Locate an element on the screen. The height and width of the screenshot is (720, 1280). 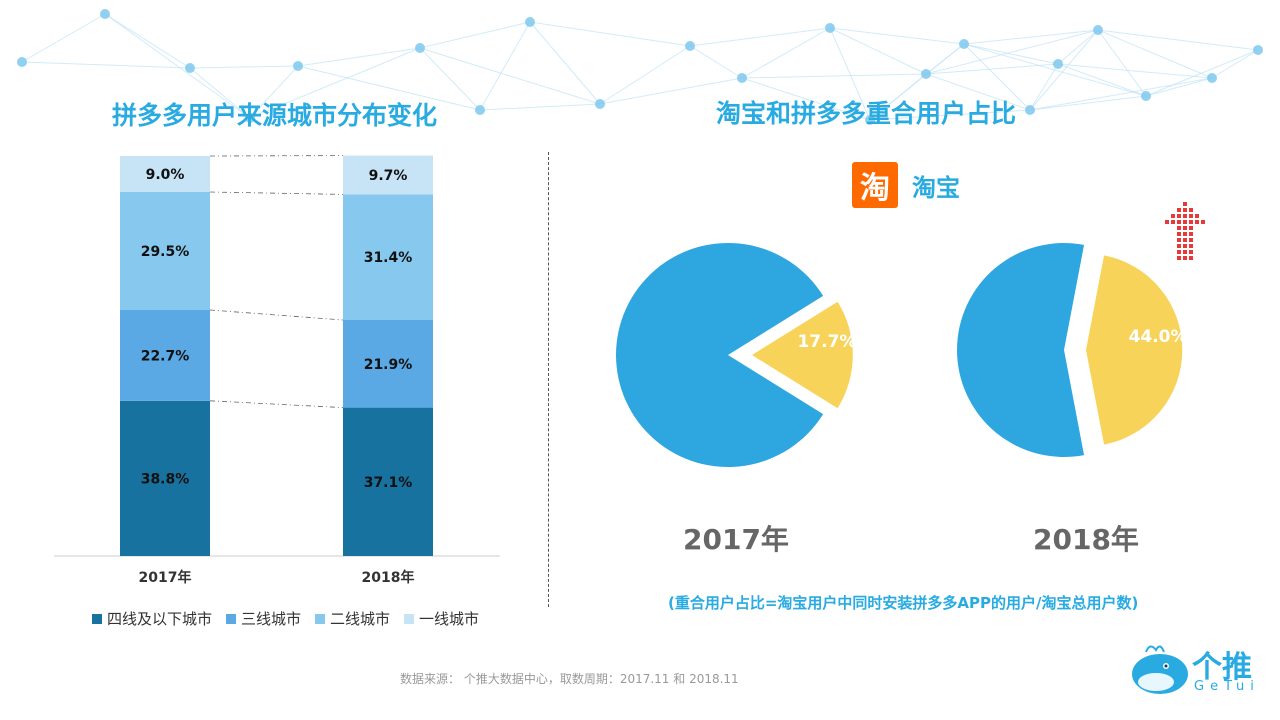
legend-item-tier3: 三线城市 is located at coordinates (263, 618).